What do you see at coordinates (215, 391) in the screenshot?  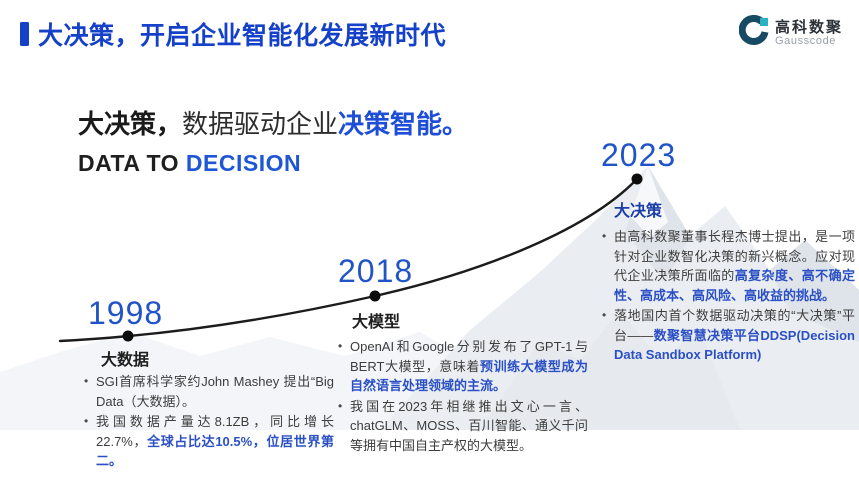 I see `bullet-text: SGI首席科学家约John Mashey 提出“Big Data（大数据）。` at bounding box center [215, 391].